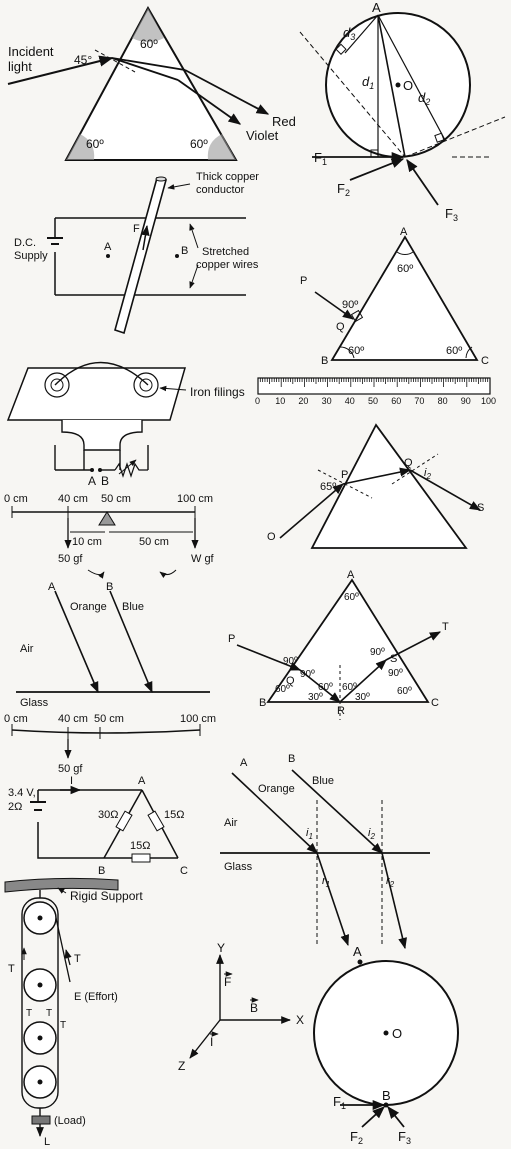 The height and width of the screenshot is (1149, 511). I want to click on svg-text: 2Ω, so click(15, 807).